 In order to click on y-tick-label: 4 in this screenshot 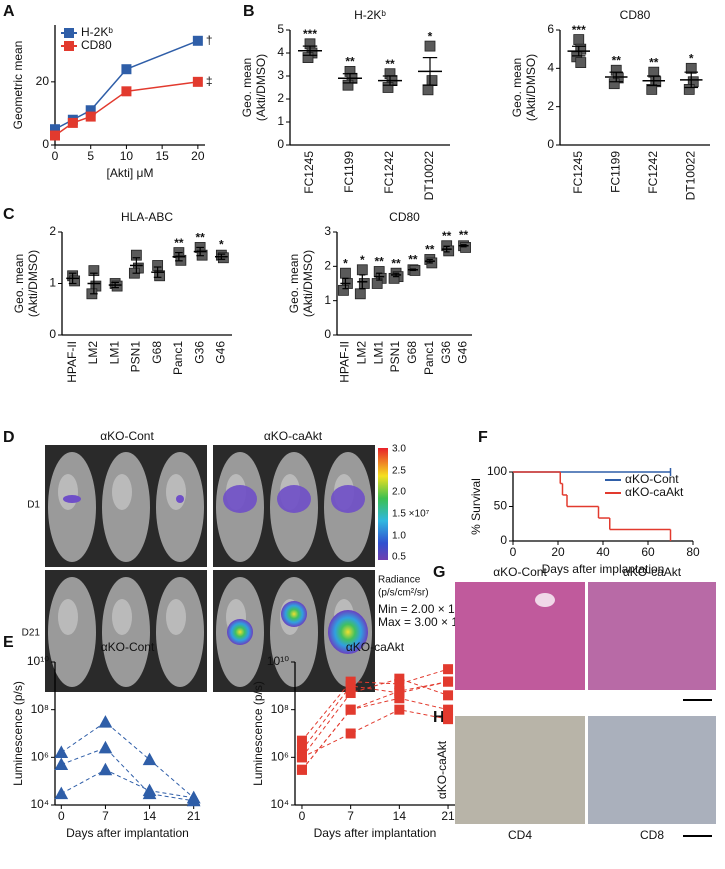, I will do `click(280, 52)`.